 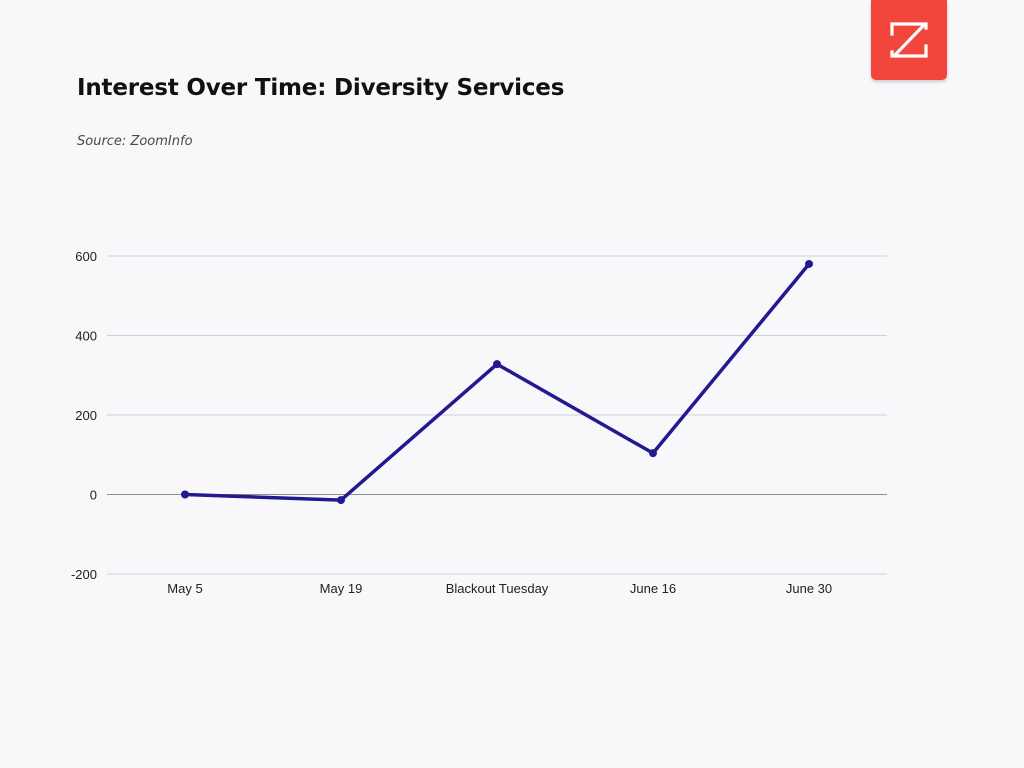 I want to click on y-tick-label: 600, so click(x=86, y=256).